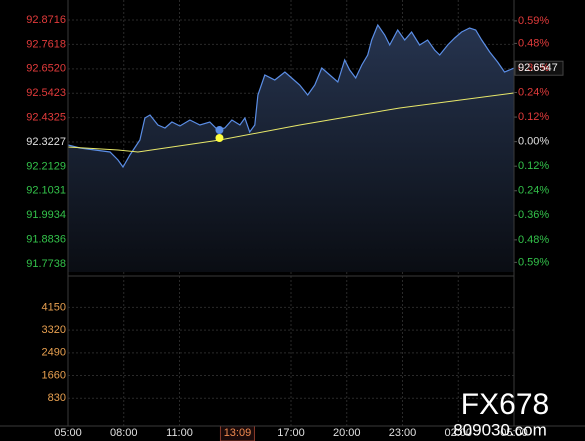 Image resolution: width=585 pixels, height=441 pixels. What do you see at coordinates (46, 191) in the screenshot?
I see `y-tick-label: 92.1031` at bounding box center [46, 191].